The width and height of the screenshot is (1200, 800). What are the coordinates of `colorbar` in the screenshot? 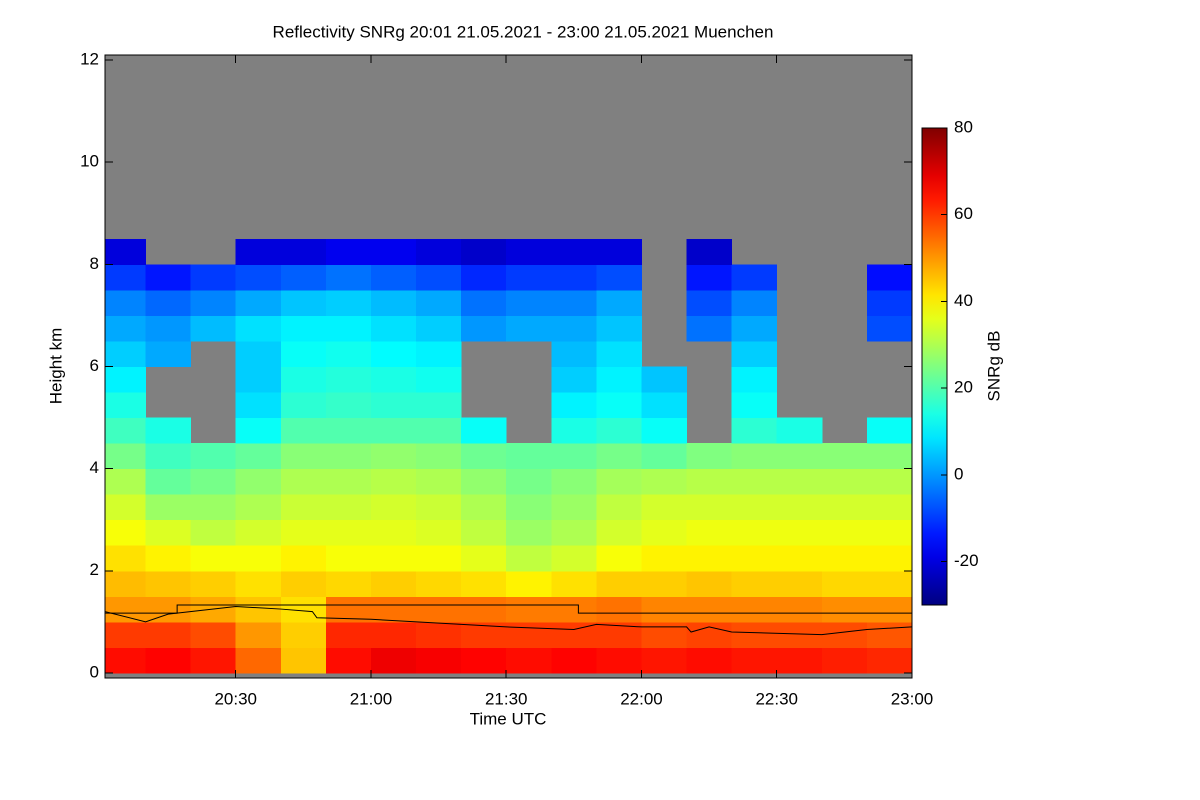 It's located at (934, 366).